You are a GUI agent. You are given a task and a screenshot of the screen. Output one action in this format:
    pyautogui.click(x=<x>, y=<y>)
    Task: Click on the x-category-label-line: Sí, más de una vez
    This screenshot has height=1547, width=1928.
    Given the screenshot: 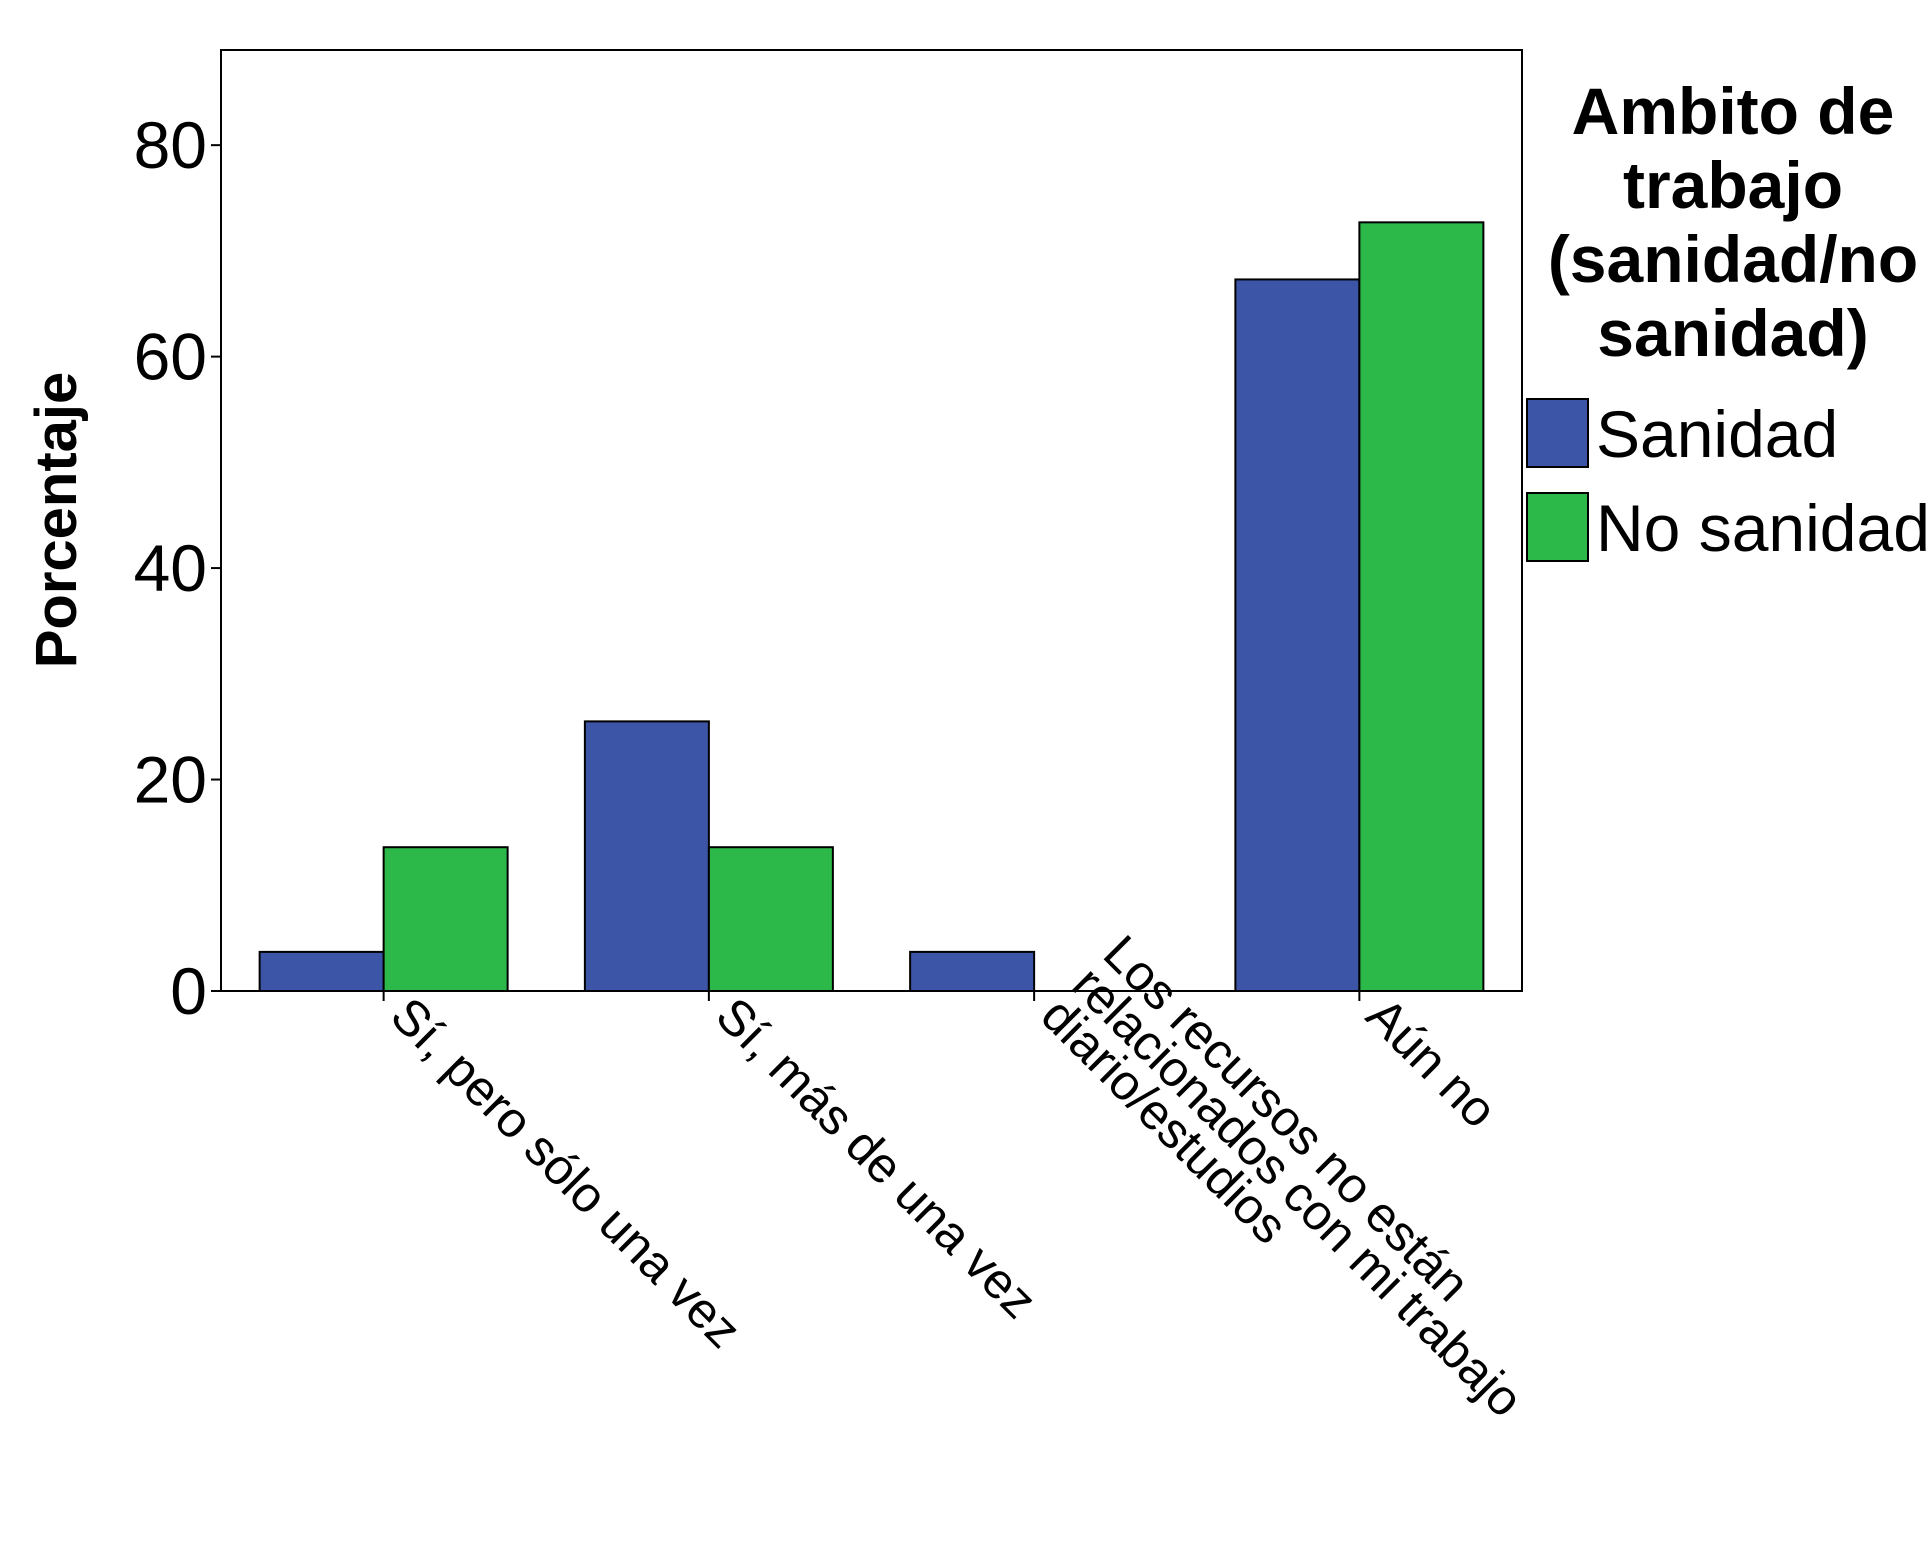 What is the action you would take?
    pyautogui.click(x=876, y=1158)
    